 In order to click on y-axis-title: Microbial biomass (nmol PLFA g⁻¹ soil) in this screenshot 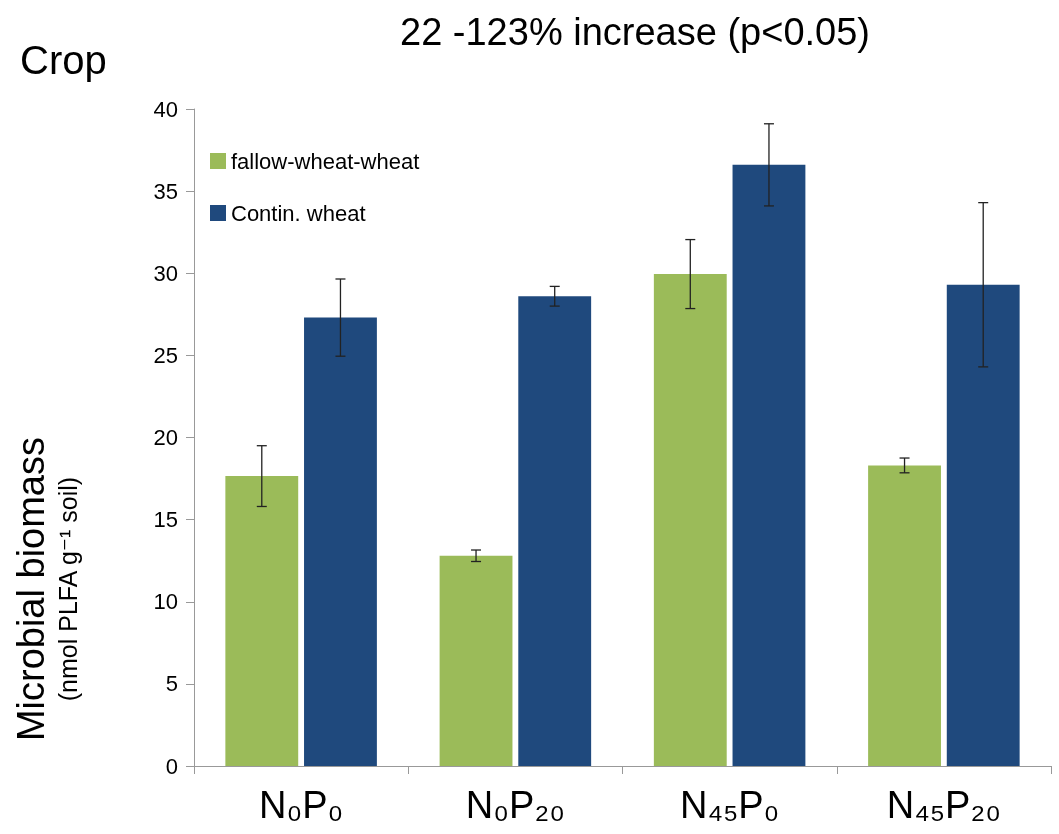, I will do `click(46, 589)`.